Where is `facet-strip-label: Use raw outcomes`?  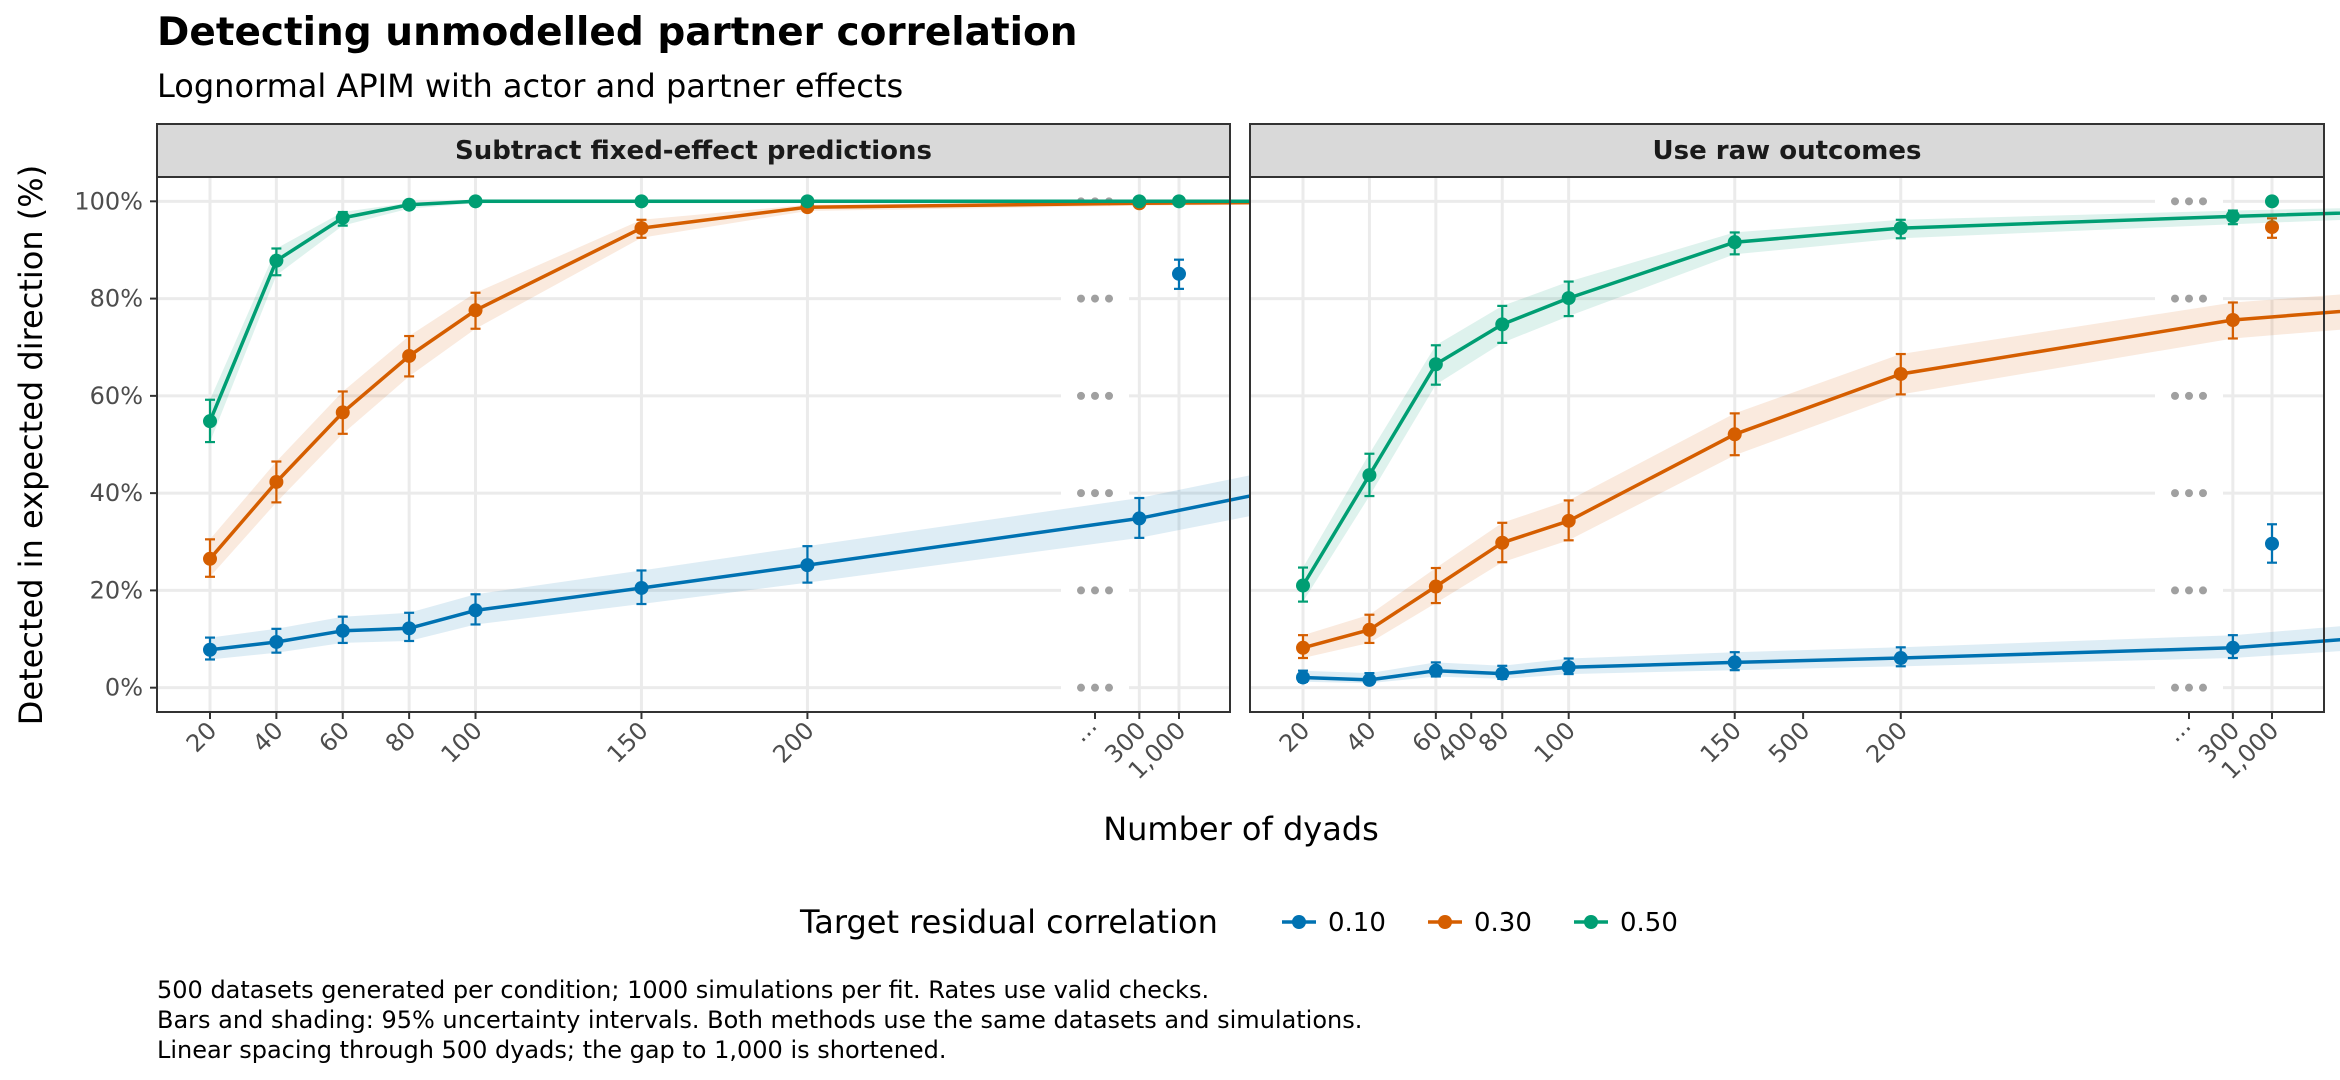
facet-strip-label: Use raw outcomes is located at coordinates (1787, 151).